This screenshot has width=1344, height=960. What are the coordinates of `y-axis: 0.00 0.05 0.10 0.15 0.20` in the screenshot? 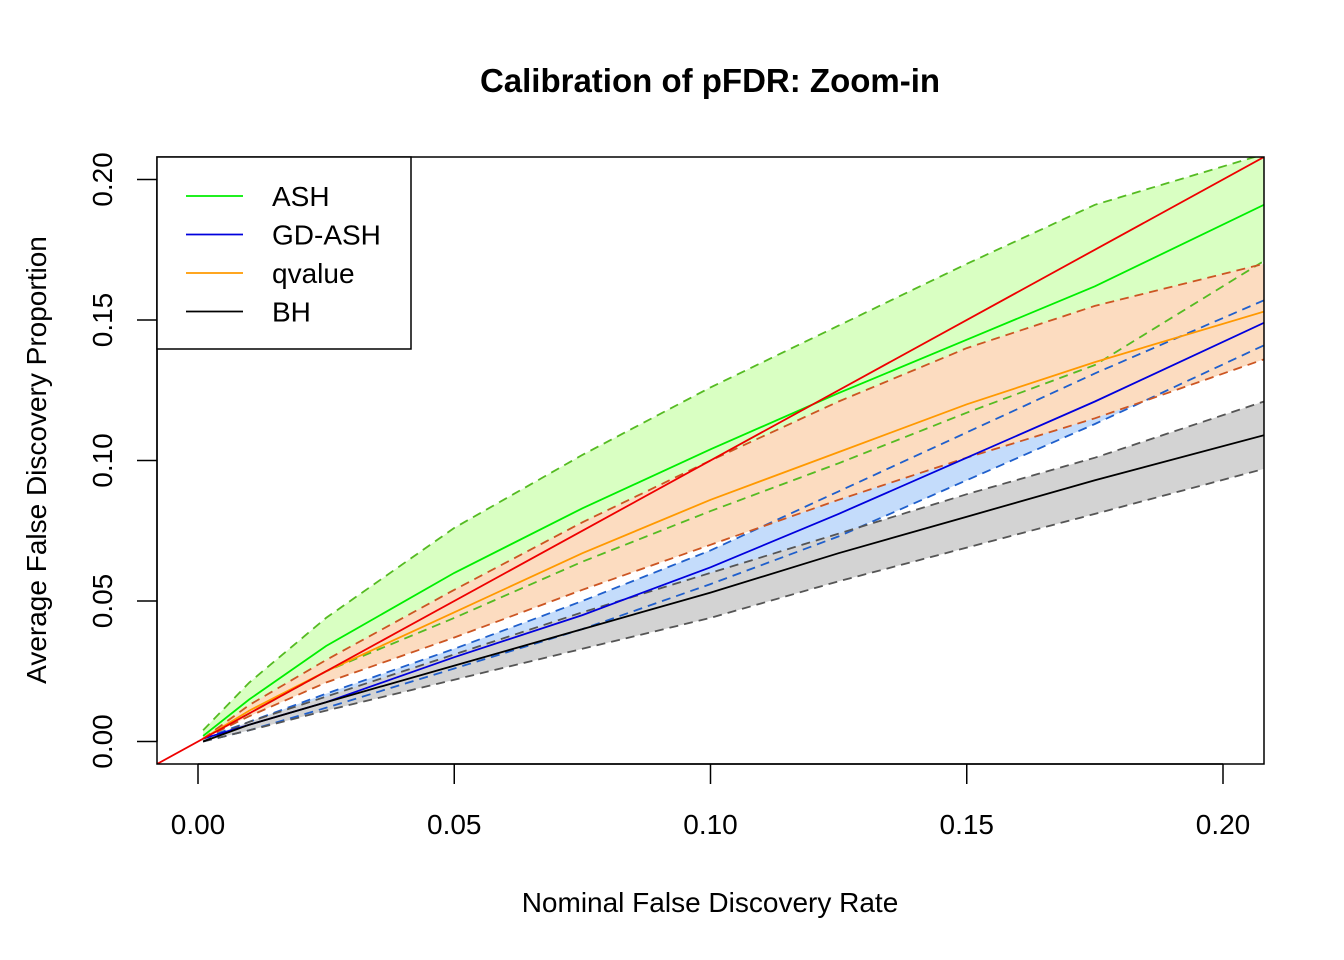 It's located at (122, 460).